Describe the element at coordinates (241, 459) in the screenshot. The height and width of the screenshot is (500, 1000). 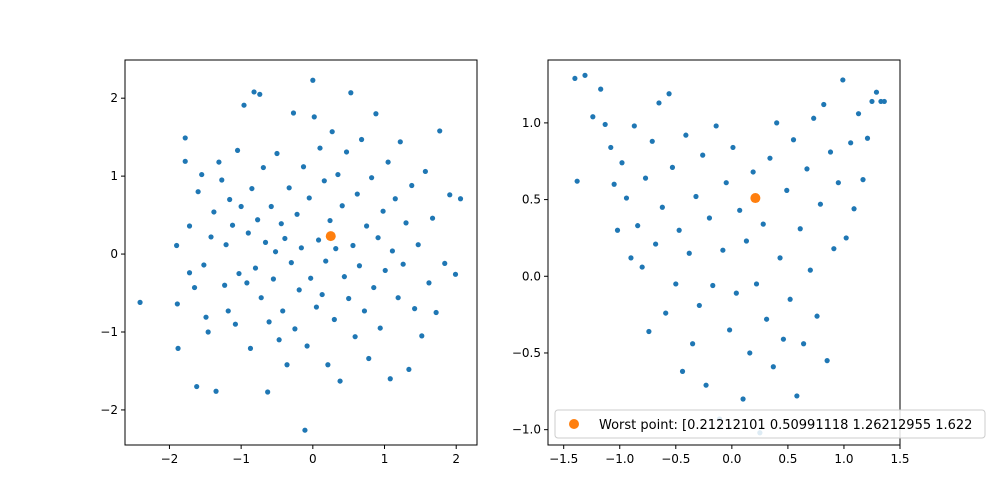
I see `x-tick-label: −1` at that location.